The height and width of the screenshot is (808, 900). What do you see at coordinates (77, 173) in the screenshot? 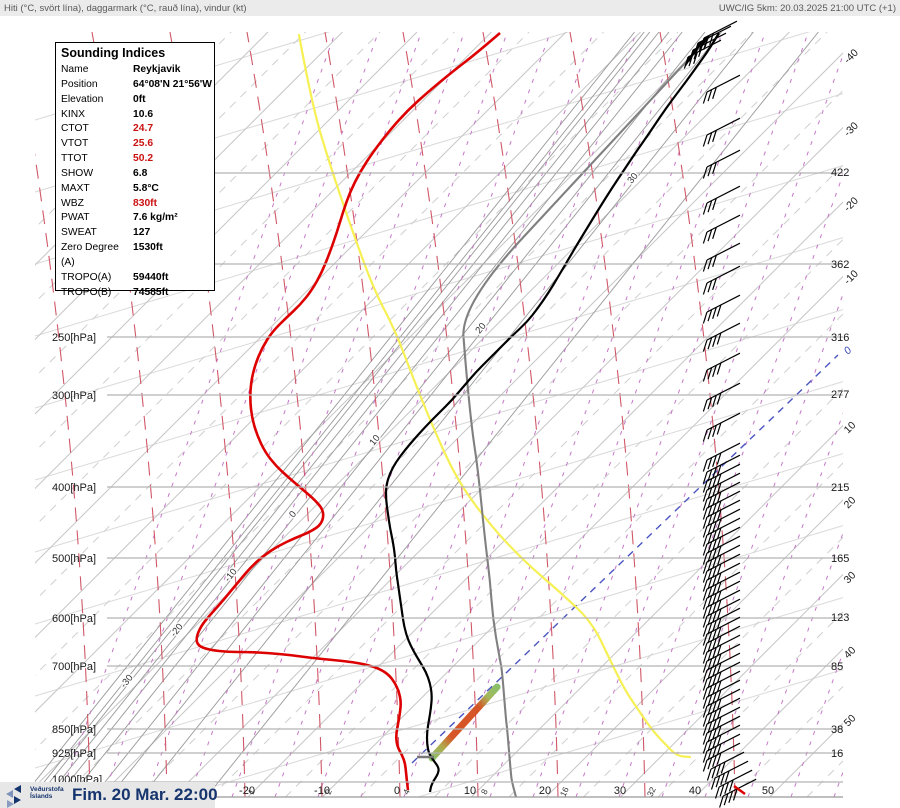
I see `index-label: SHOW` at bounding box center [77, 173].